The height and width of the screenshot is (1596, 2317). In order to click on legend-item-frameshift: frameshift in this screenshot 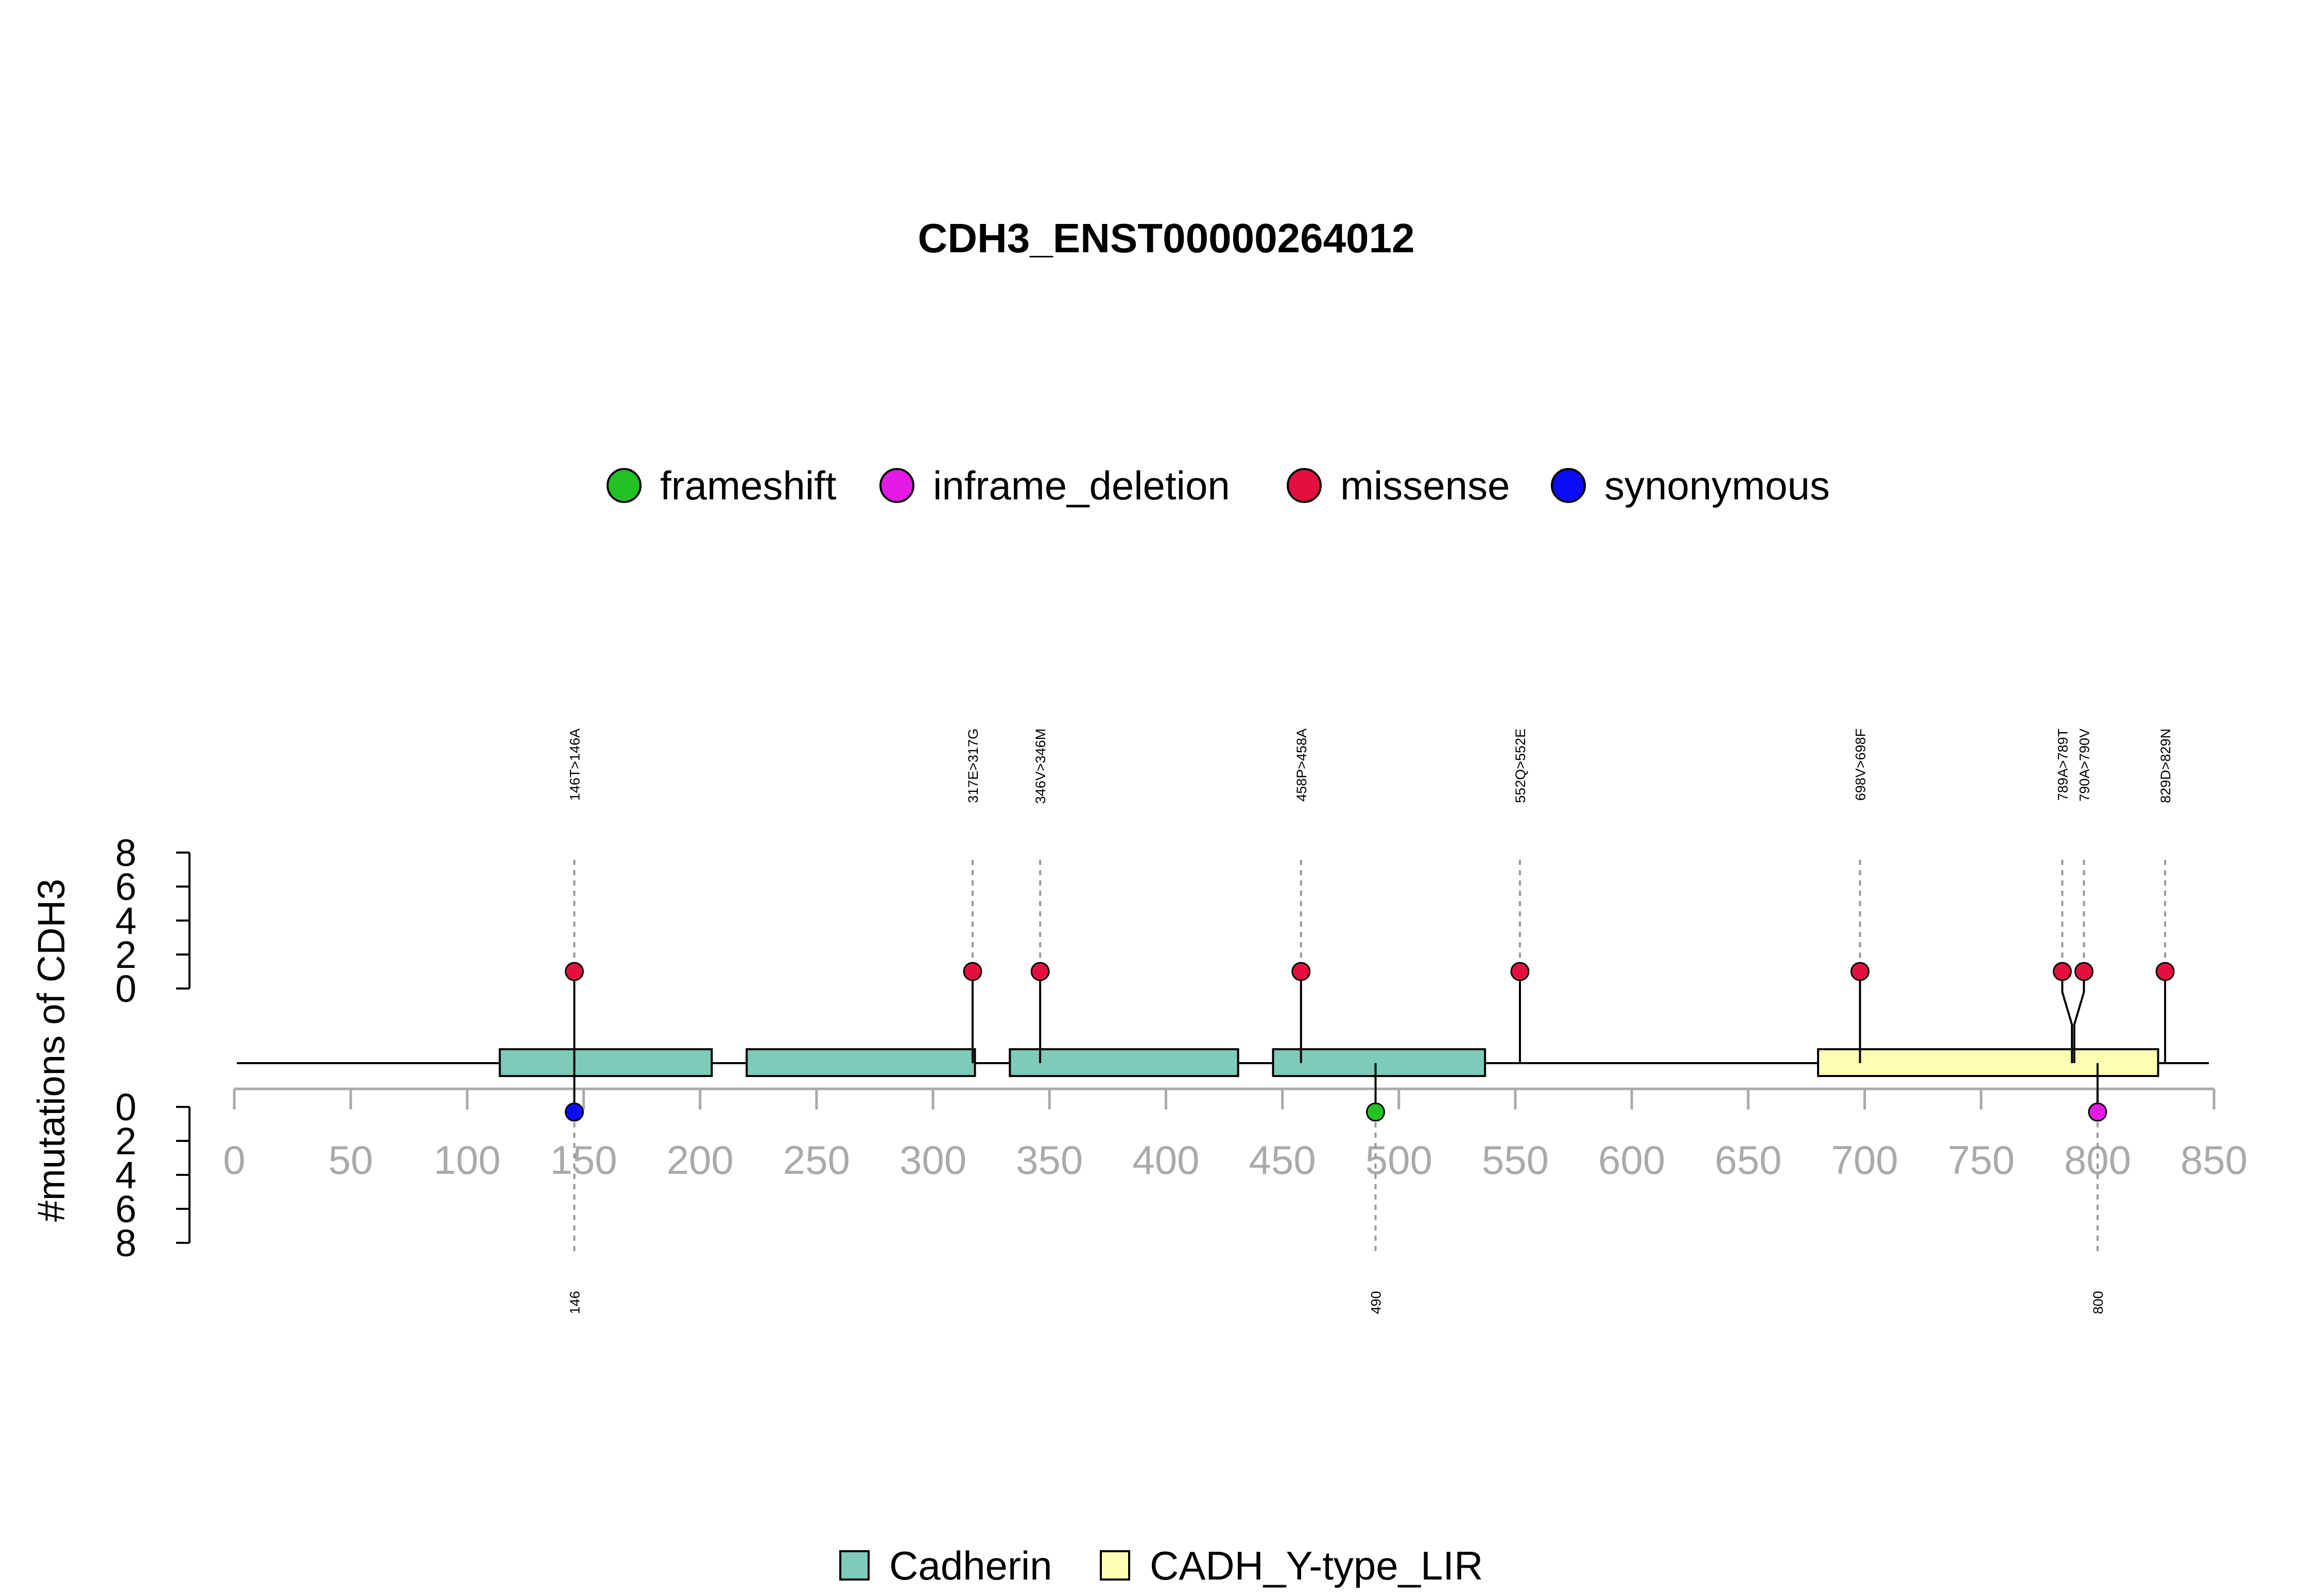, I will do `click(722, 486)`.